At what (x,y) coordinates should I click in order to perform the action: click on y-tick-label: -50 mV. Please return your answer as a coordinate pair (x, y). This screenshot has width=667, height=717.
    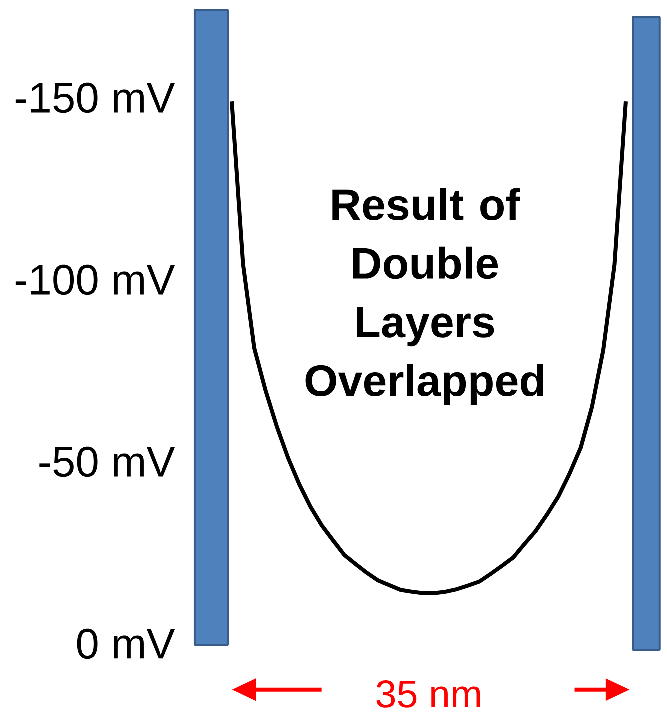
    Looking at the image, I should click on (108, 462).